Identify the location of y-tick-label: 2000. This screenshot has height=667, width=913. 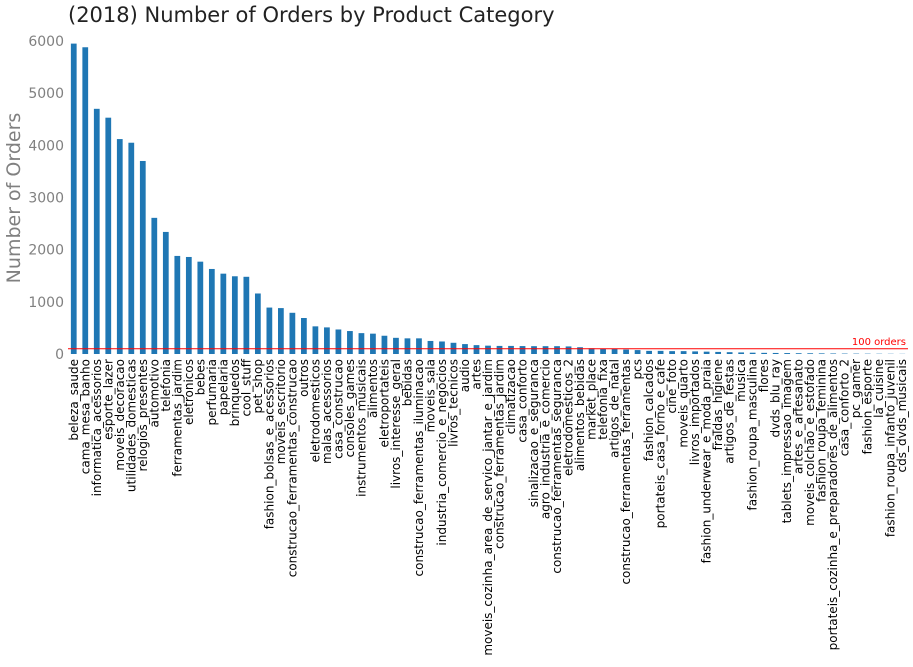
(46, 251).